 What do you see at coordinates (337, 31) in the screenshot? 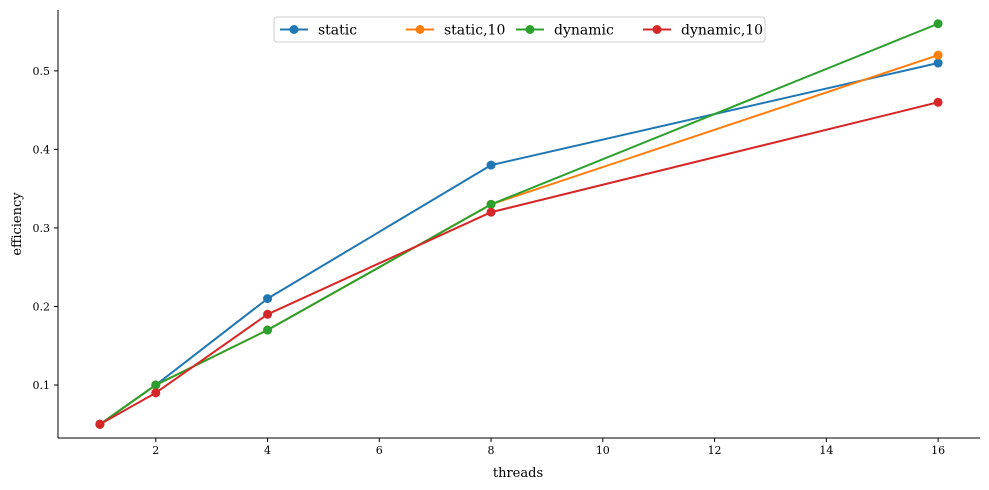
I see `legend-label: static` at bounding box center [337, 31].